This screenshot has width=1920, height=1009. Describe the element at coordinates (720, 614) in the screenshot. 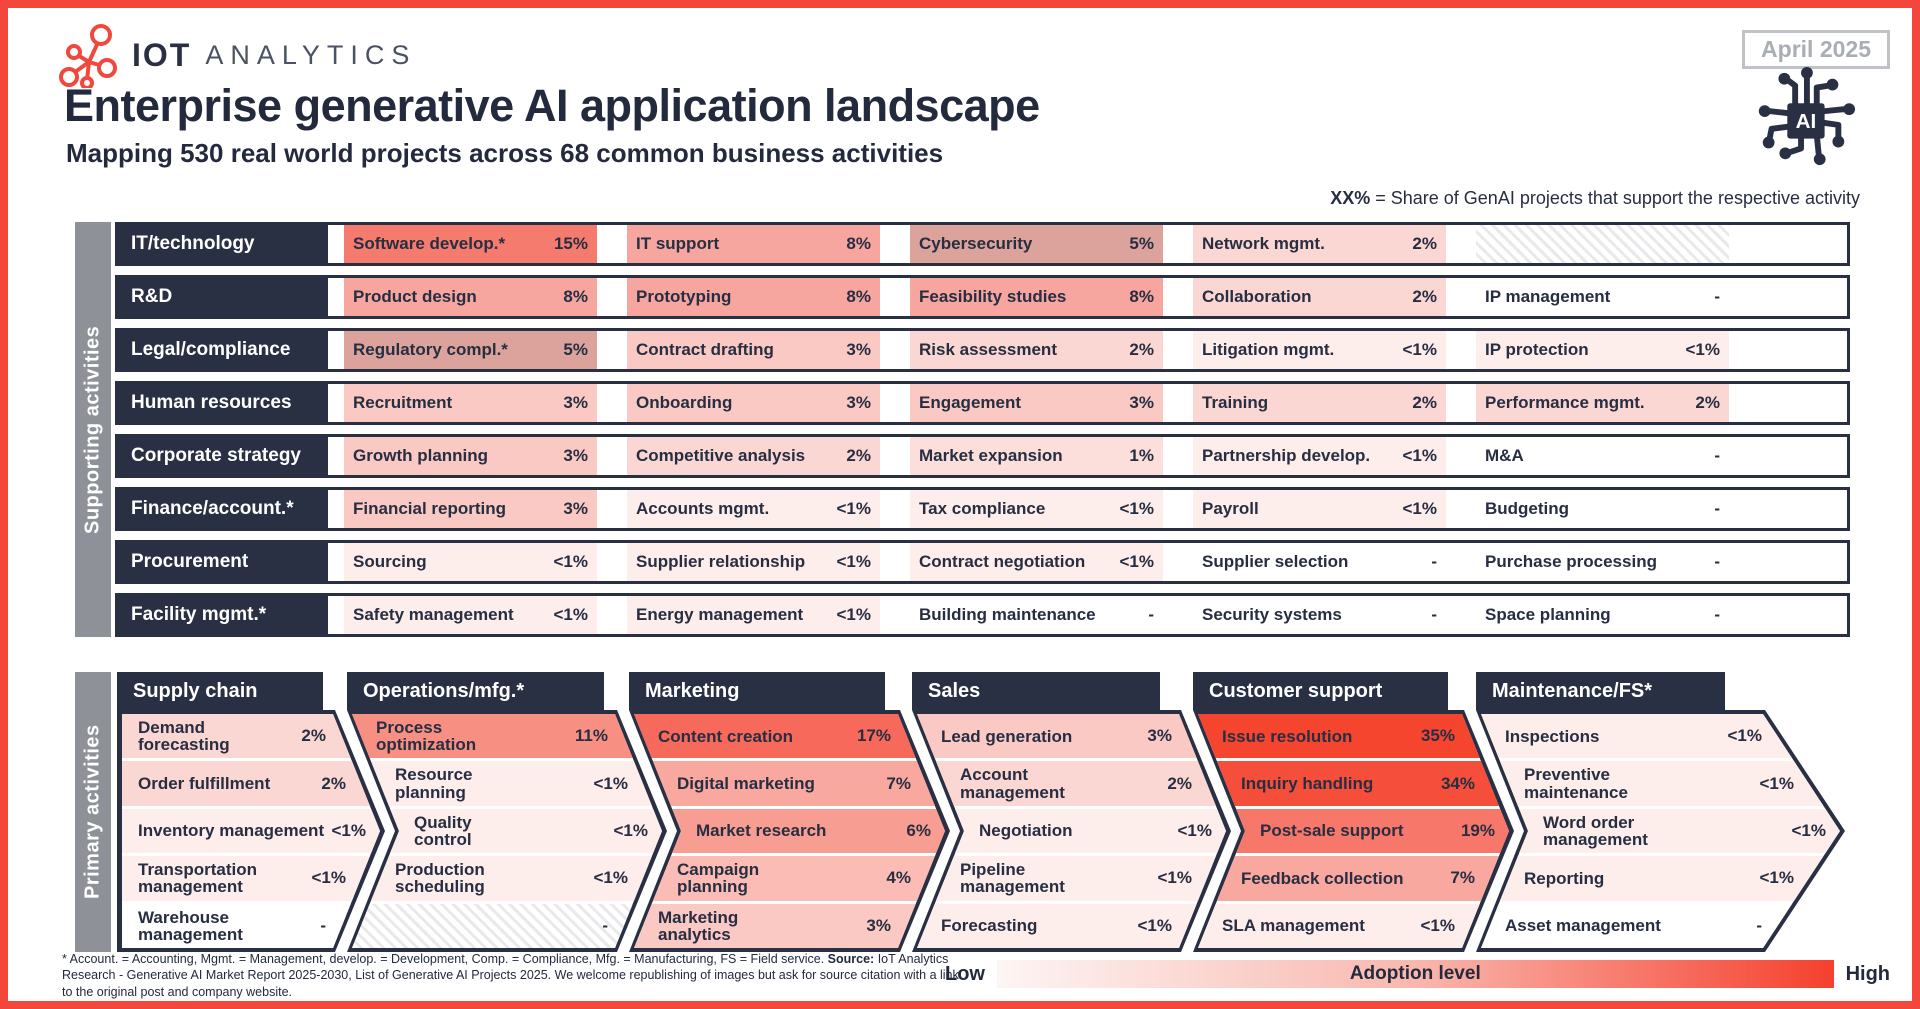

I see `activity-name: Energy management` at that location.